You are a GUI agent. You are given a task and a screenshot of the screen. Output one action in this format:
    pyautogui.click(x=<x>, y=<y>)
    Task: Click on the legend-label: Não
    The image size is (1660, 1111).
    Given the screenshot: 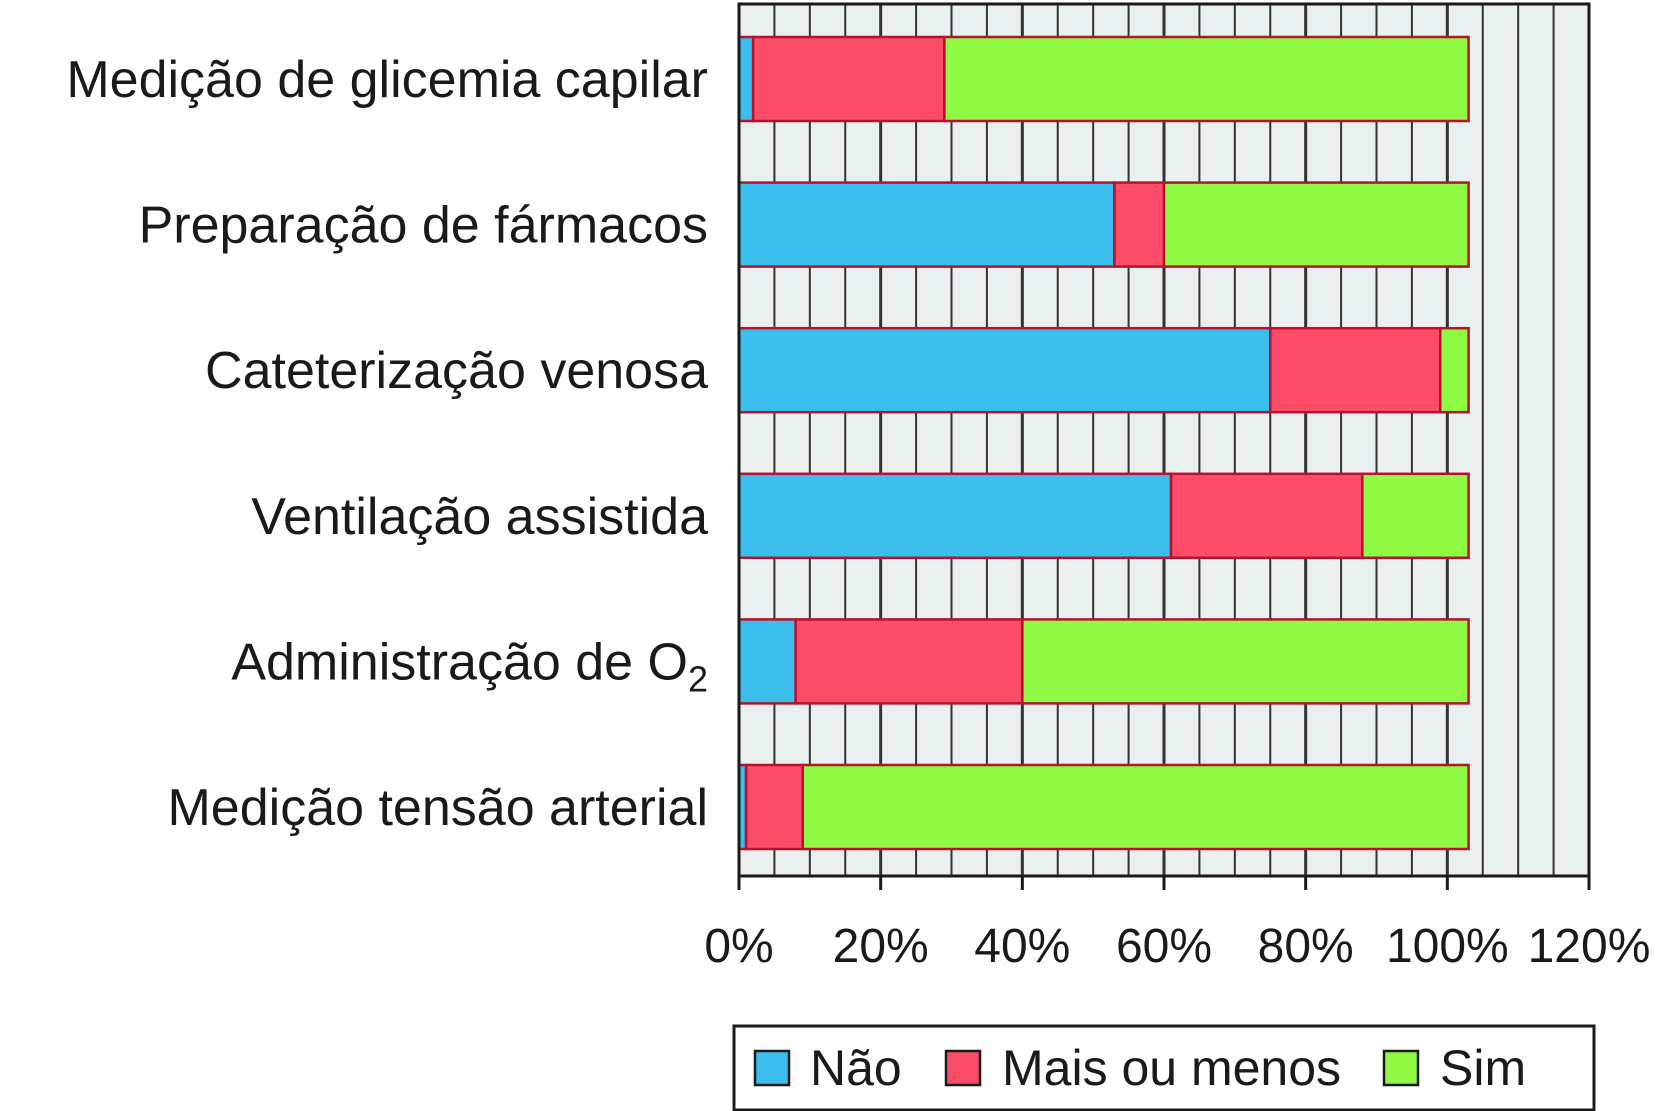 What is the action you would take?
    pyautogui.click(x=856, y=1068)
    